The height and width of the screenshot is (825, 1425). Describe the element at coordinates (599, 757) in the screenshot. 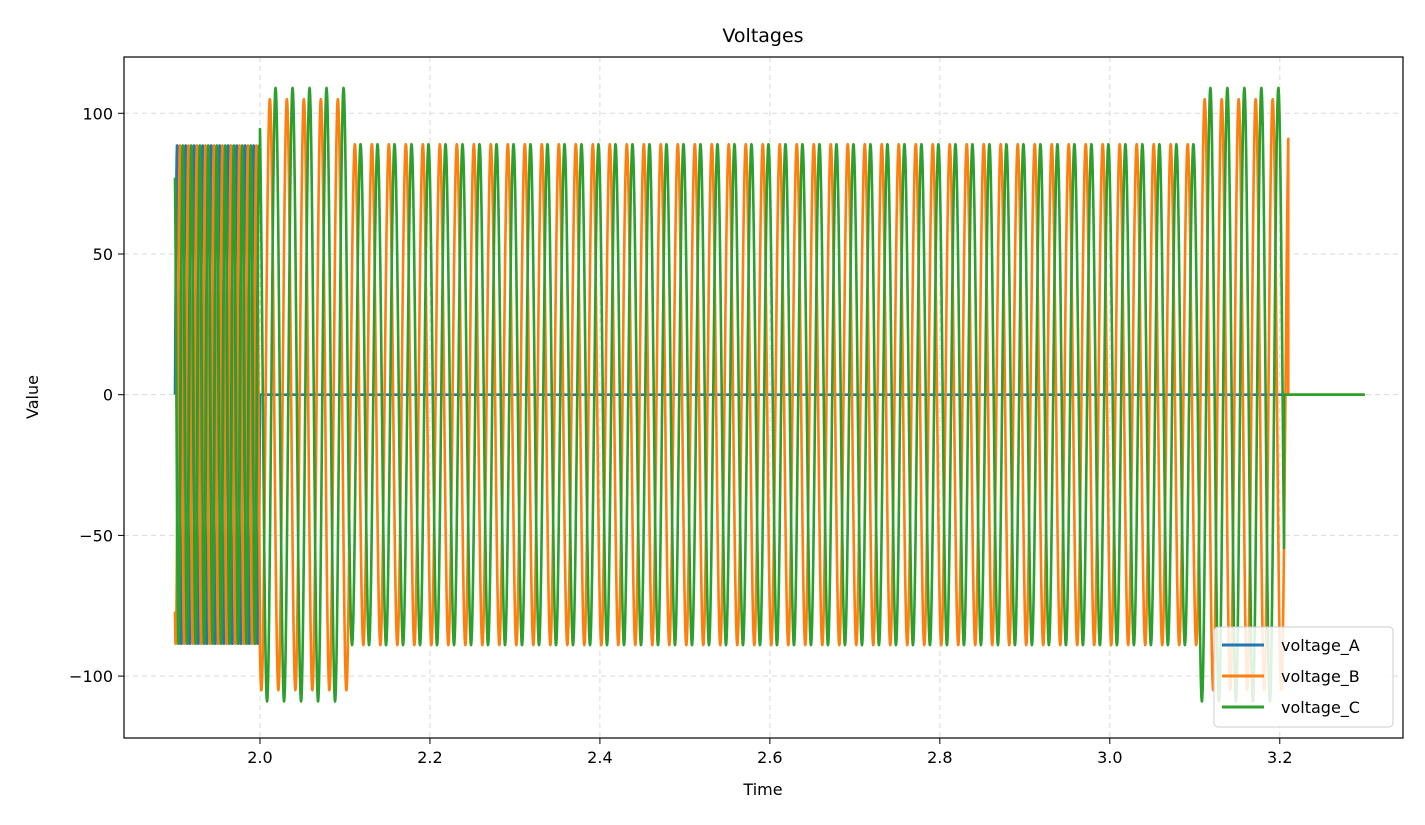

I see `x-tick-label: 2.4` at that location.